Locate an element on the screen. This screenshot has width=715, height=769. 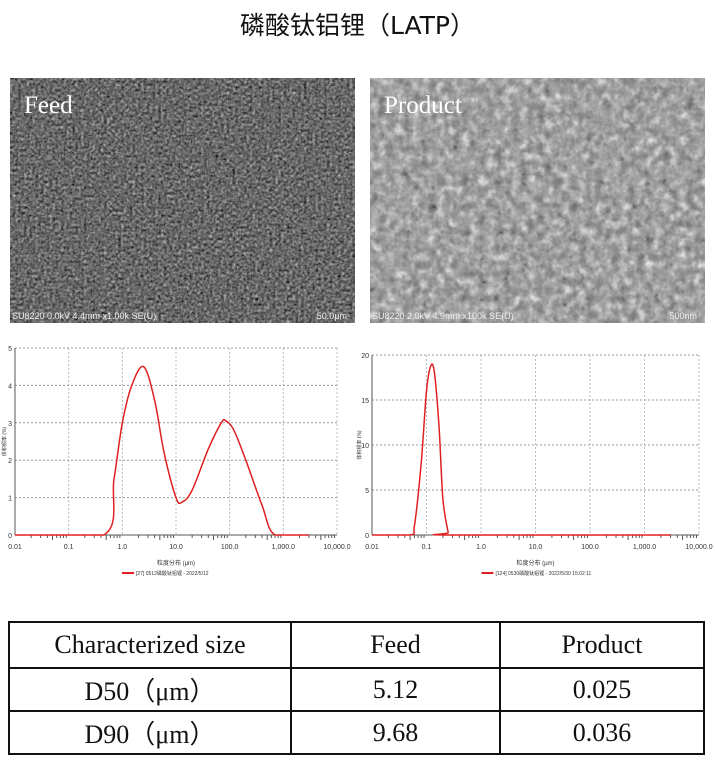
legend-label: [124] 0530磷酸钛铝锂 - 2022/5/30 15:02:11 is located at coordinates (544, 573).